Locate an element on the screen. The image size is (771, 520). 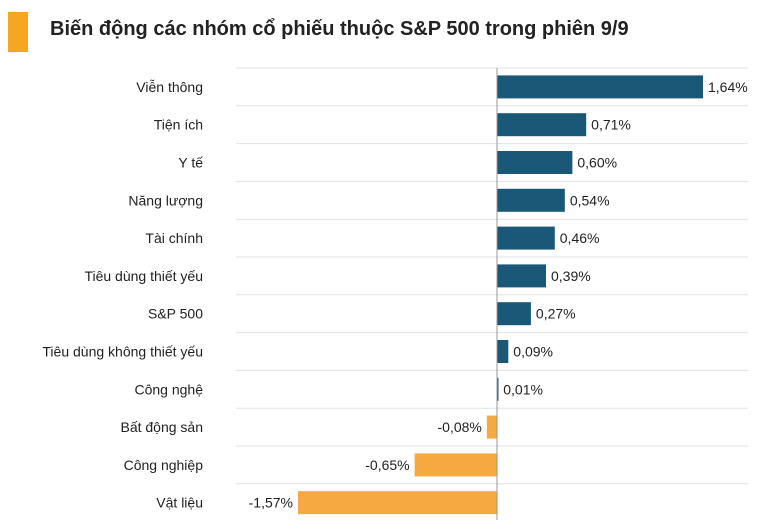
value-label: -1,57% is located at coordinates (271, 503).